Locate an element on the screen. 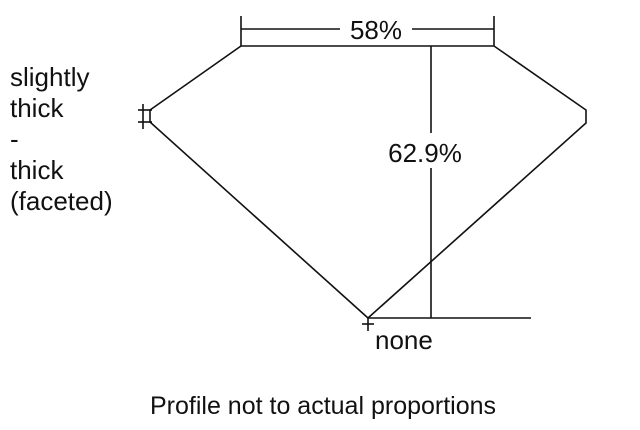  caption: Profile not to actual proportions is located at coordinates (323, 406).